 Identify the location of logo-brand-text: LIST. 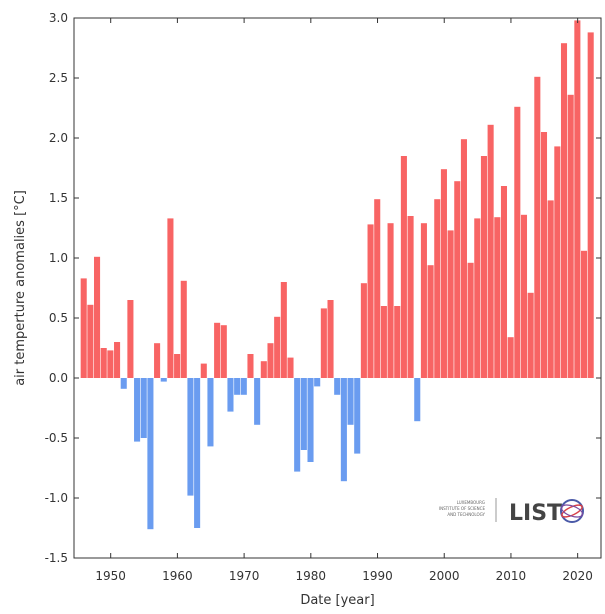
(535, 513).